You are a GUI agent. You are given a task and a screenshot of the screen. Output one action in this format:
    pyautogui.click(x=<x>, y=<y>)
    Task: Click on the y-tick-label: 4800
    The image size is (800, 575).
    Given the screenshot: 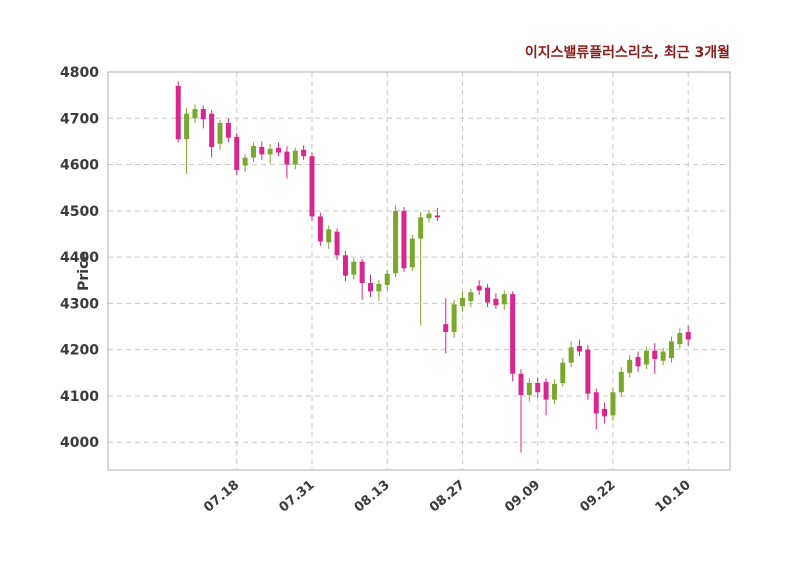 What is the action you would take?
    pyautogui.click(x=79, y=73)
    